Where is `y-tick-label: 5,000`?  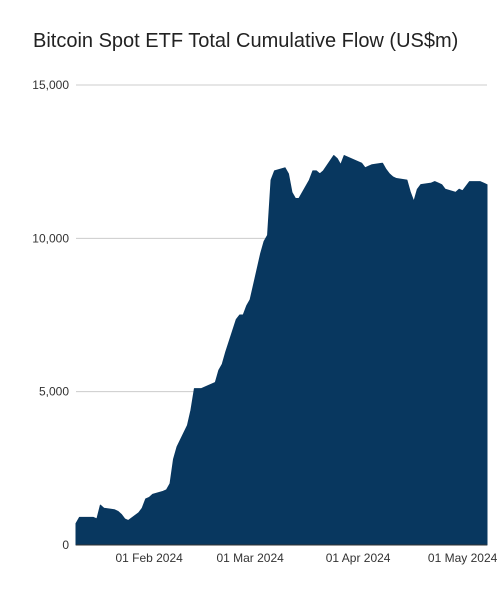
y-tick-label: 5,000 is located at coordinates (54, 392).